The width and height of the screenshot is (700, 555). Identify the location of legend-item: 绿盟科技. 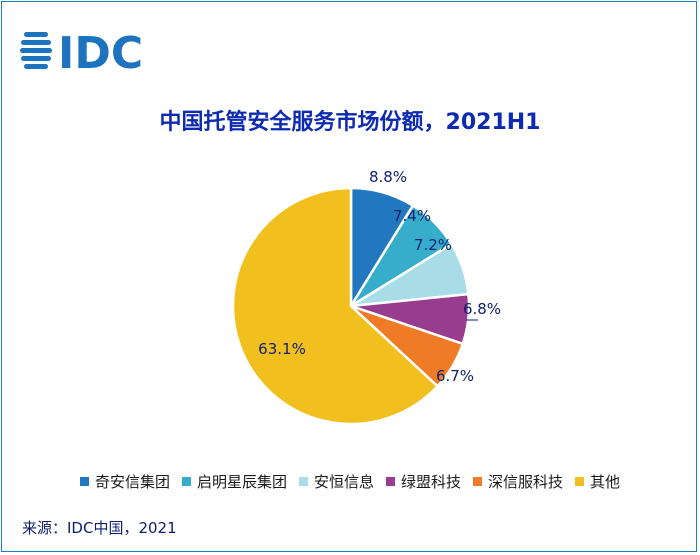
(423, 481).